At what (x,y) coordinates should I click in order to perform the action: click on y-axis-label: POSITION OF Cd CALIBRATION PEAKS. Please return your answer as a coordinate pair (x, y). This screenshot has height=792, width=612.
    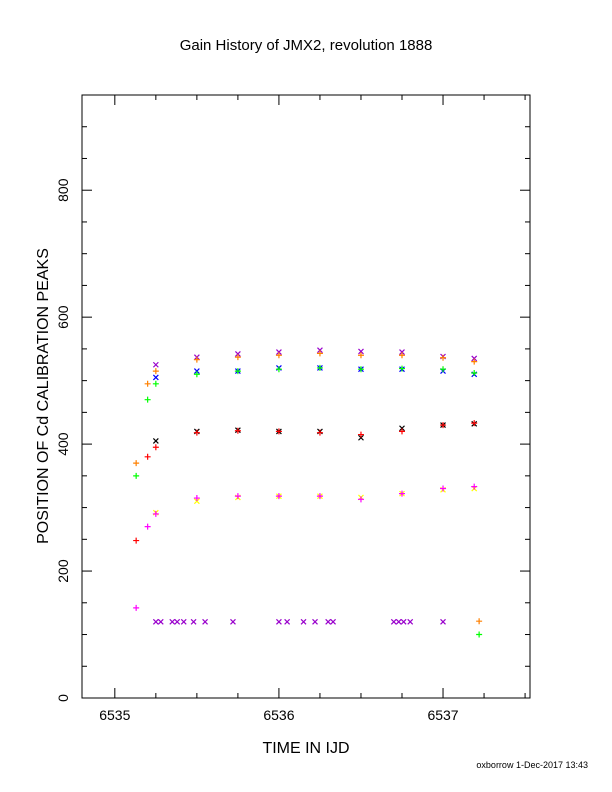
    Looking at the image, I should click on (43, 396).